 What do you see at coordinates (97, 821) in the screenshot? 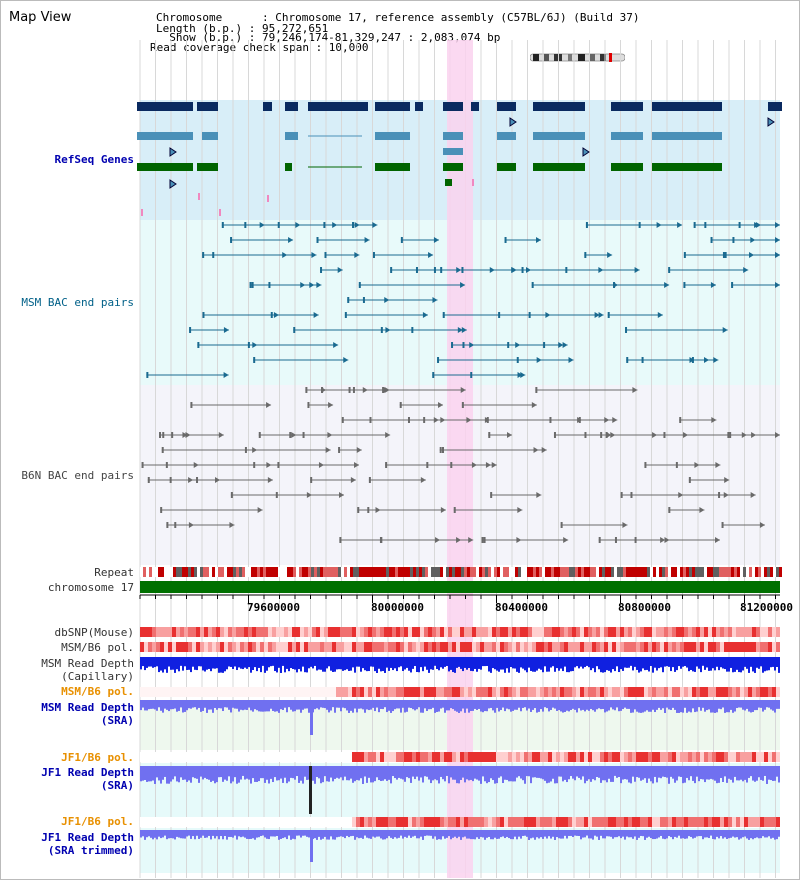
I see `track-label-jf1-pol2: JF1/B6 pol.` at bounding box center [97, 821].